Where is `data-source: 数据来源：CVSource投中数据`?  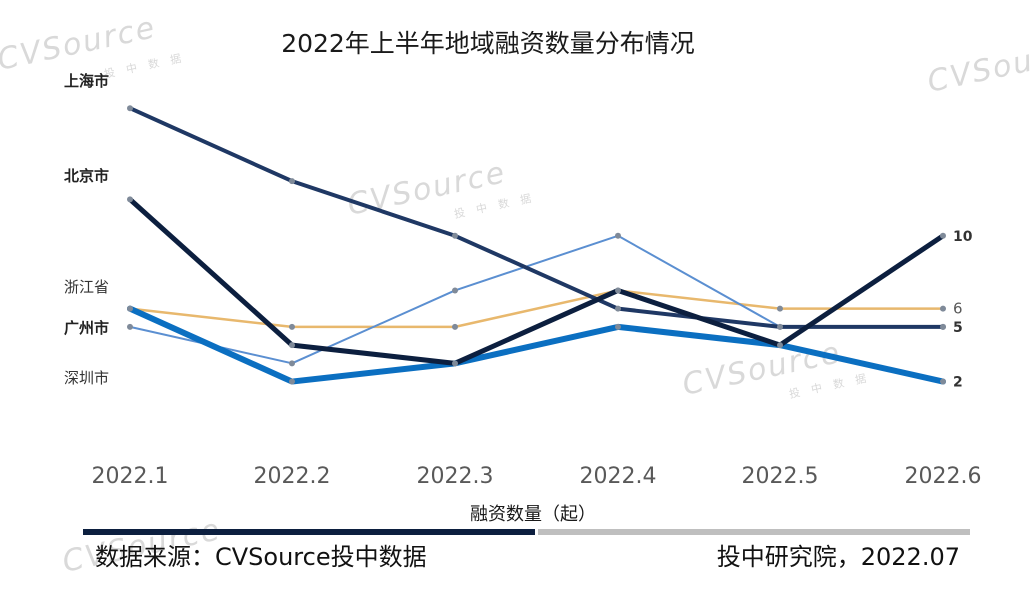 data-source: 数据来源：CVSource投中数据 is located at coordinates (261, 557).